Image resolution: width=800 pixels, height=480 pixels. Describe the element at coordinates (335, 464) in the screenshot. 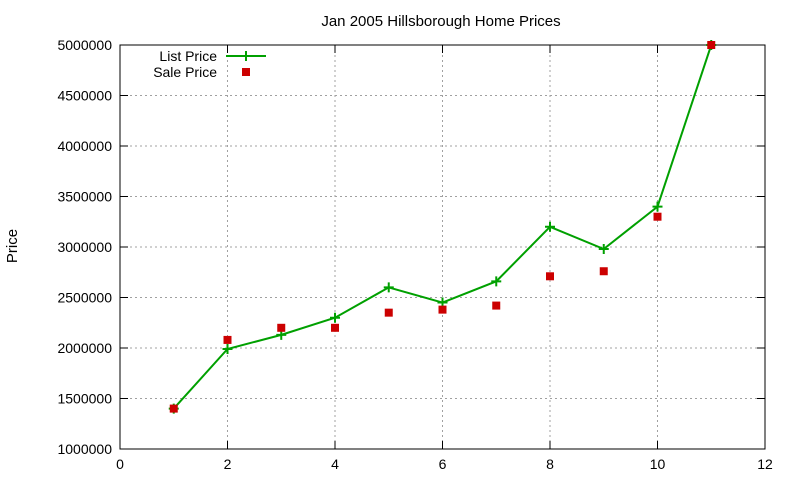

I see `x-tick-label: 4` at that location.